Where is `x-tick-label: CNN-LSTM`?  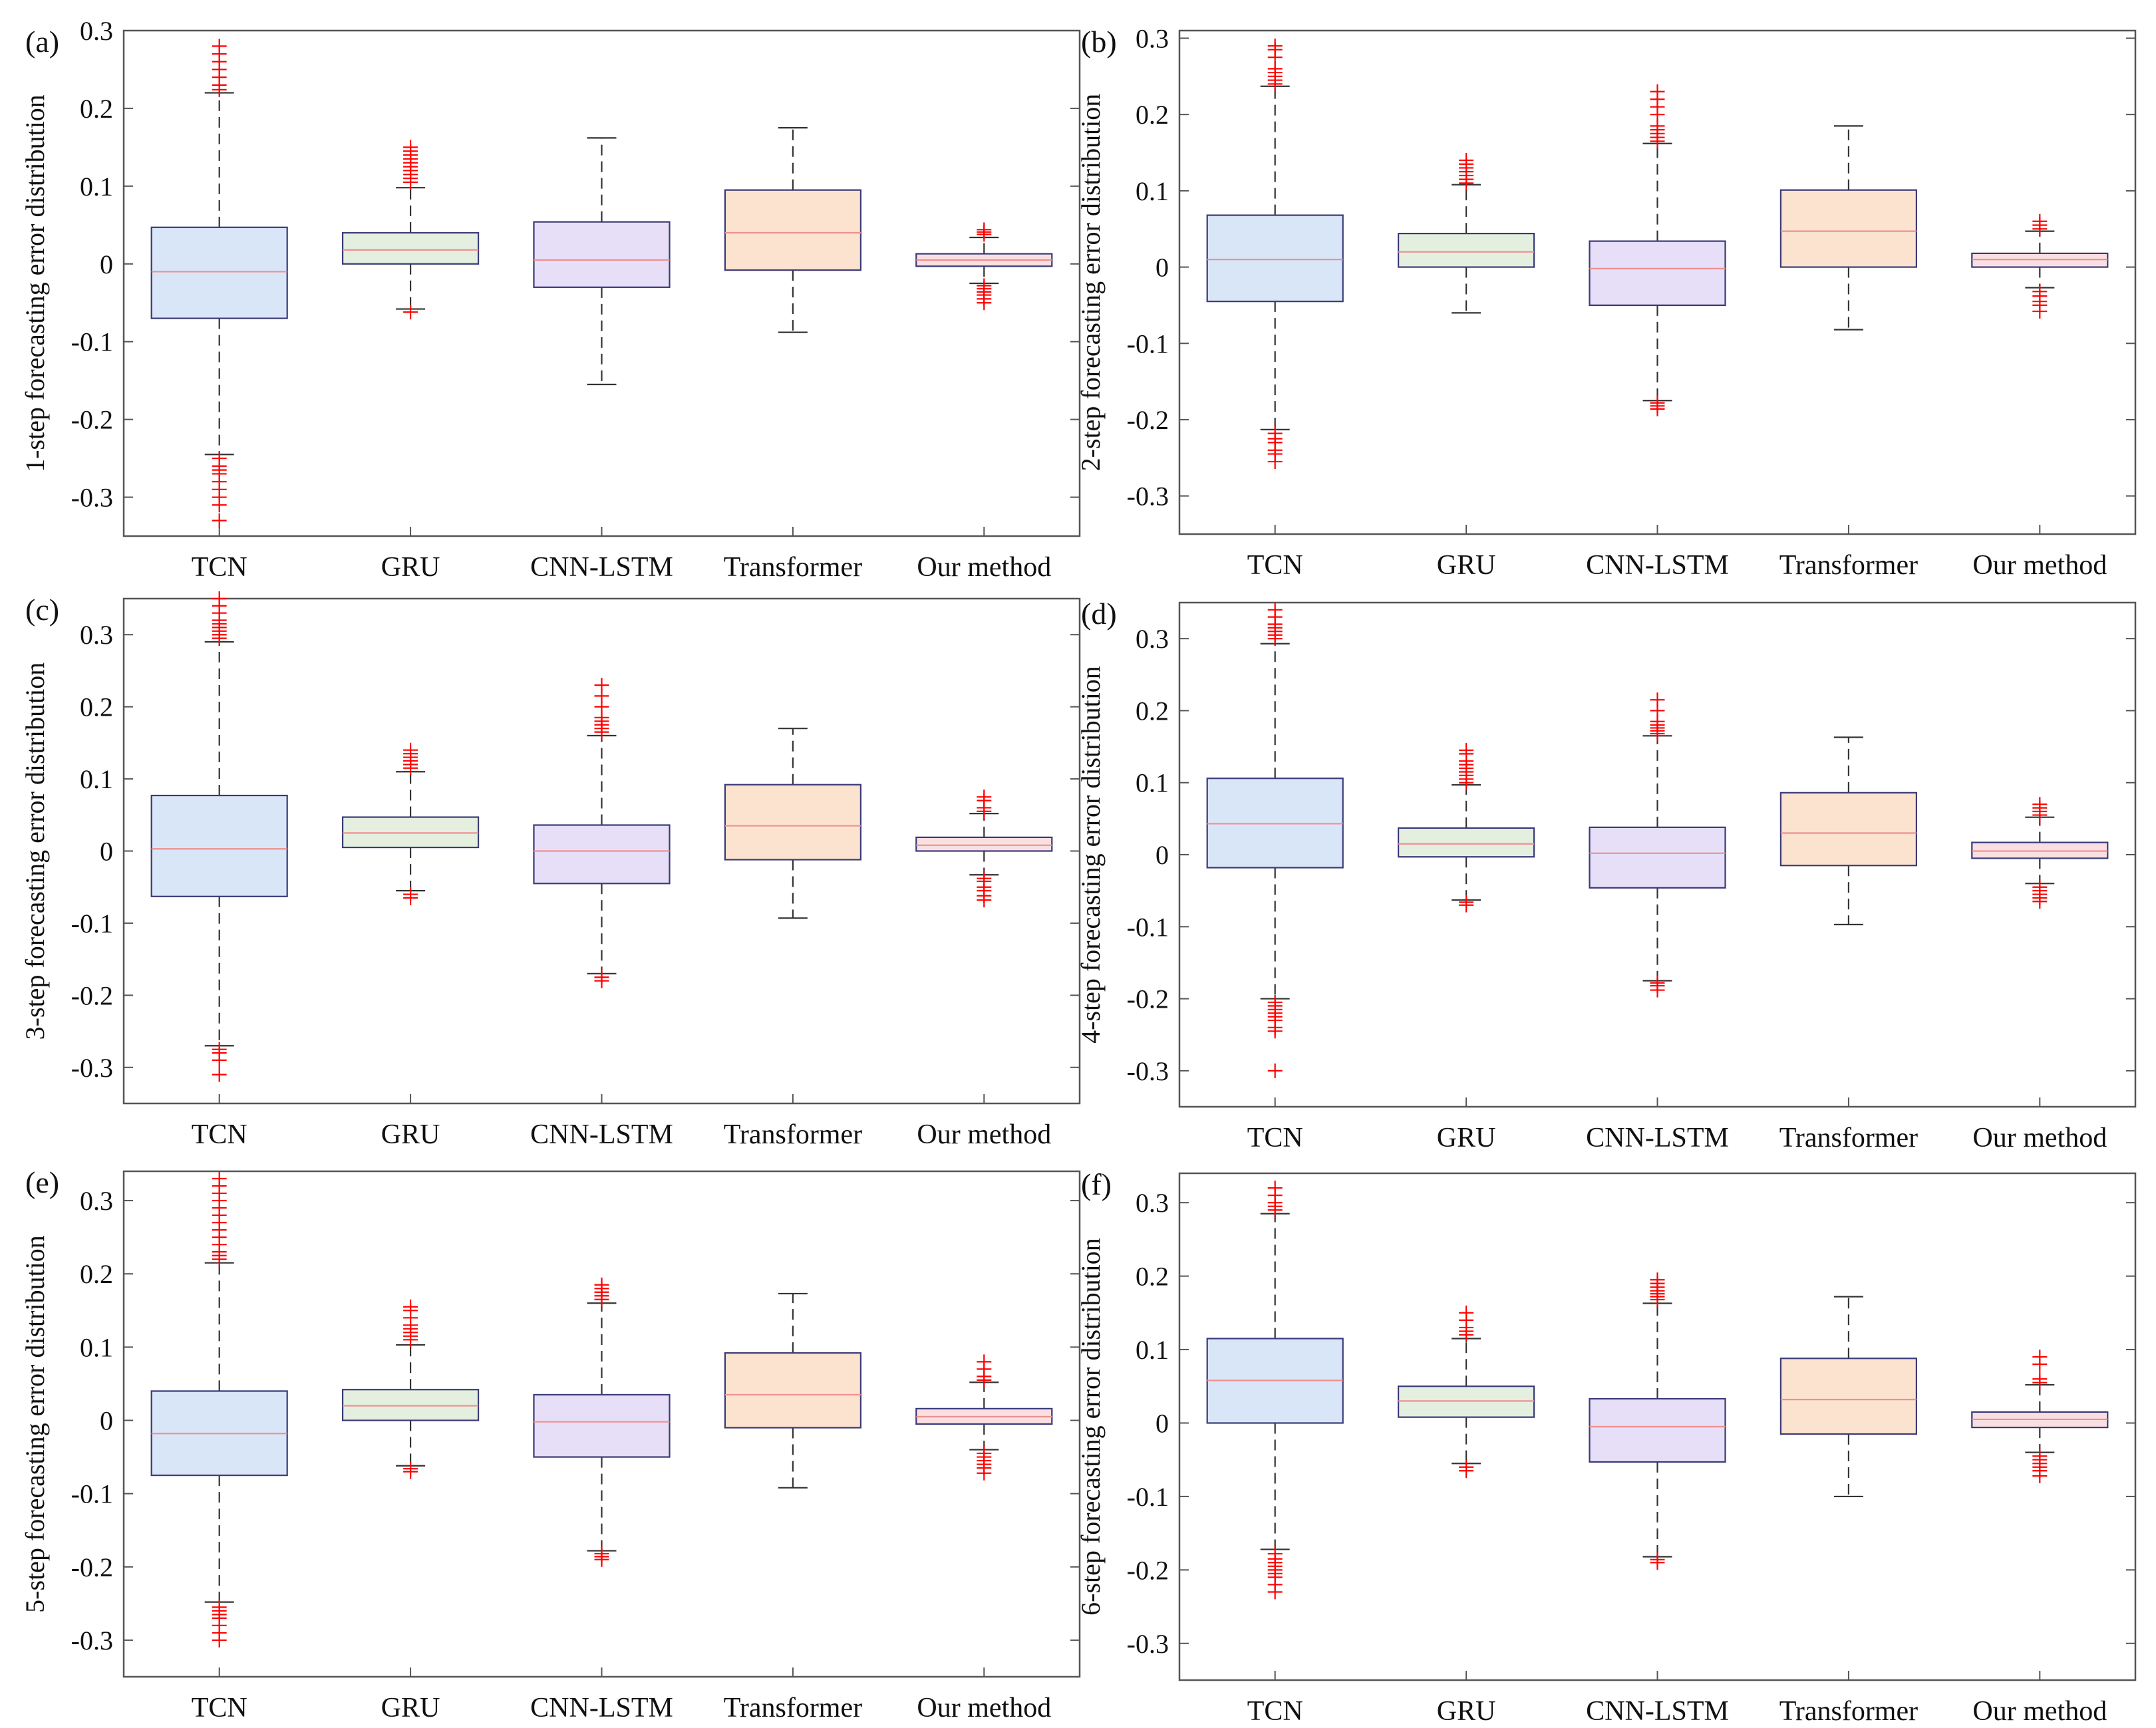
x-tick-label: CNN-LSTM is located at coordinates (601, 1708).